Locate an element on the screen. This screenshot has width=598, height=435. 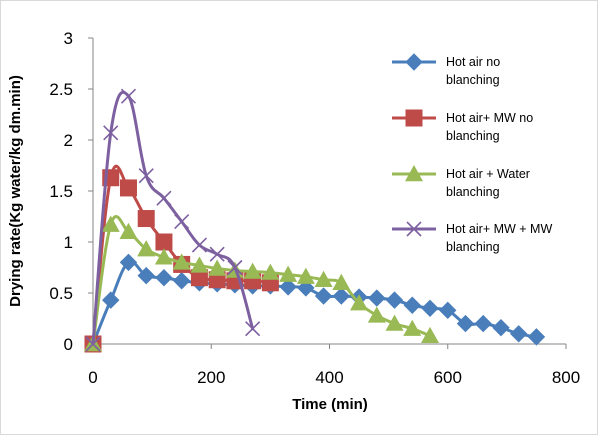
y-axis-title: Drying rate(Kg water/kg dm.min) is located at coordinates (15, 191).